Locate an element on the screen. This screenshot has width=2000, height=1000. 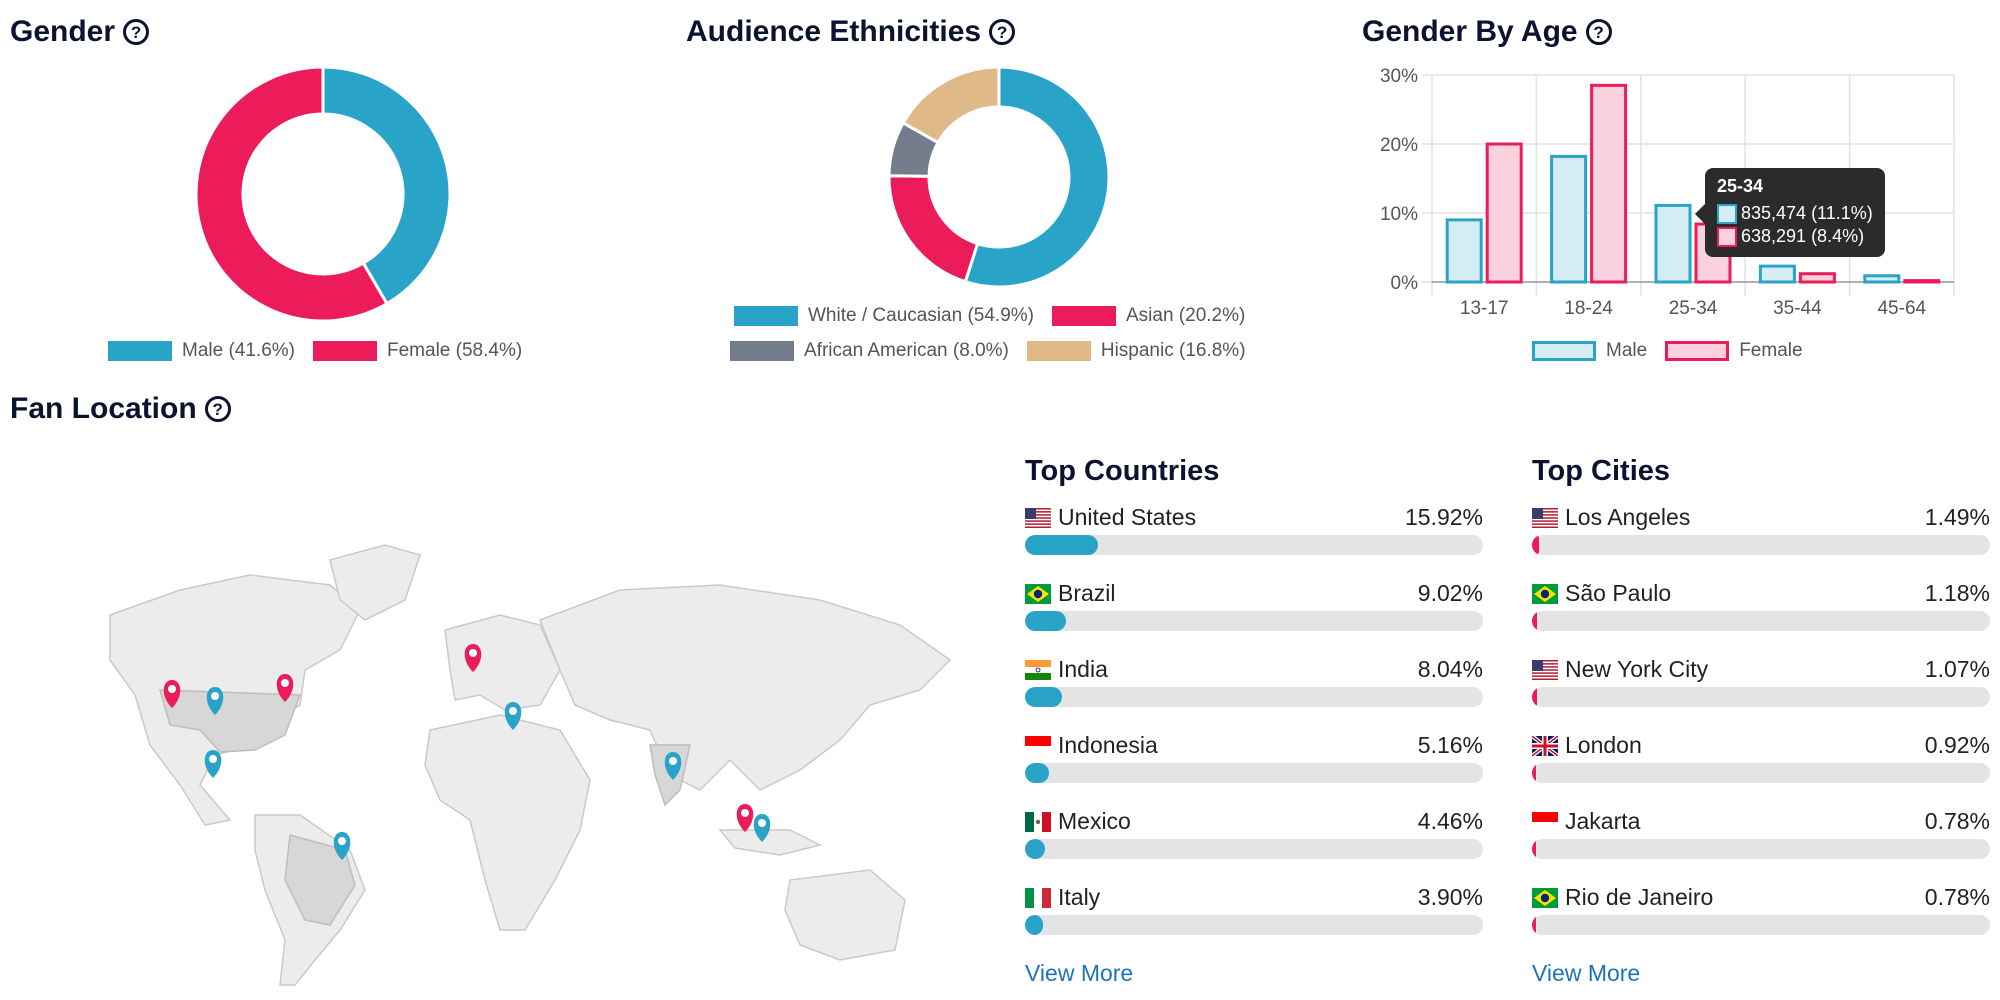
us-flag-icon is located at coordinates (1545, 518).